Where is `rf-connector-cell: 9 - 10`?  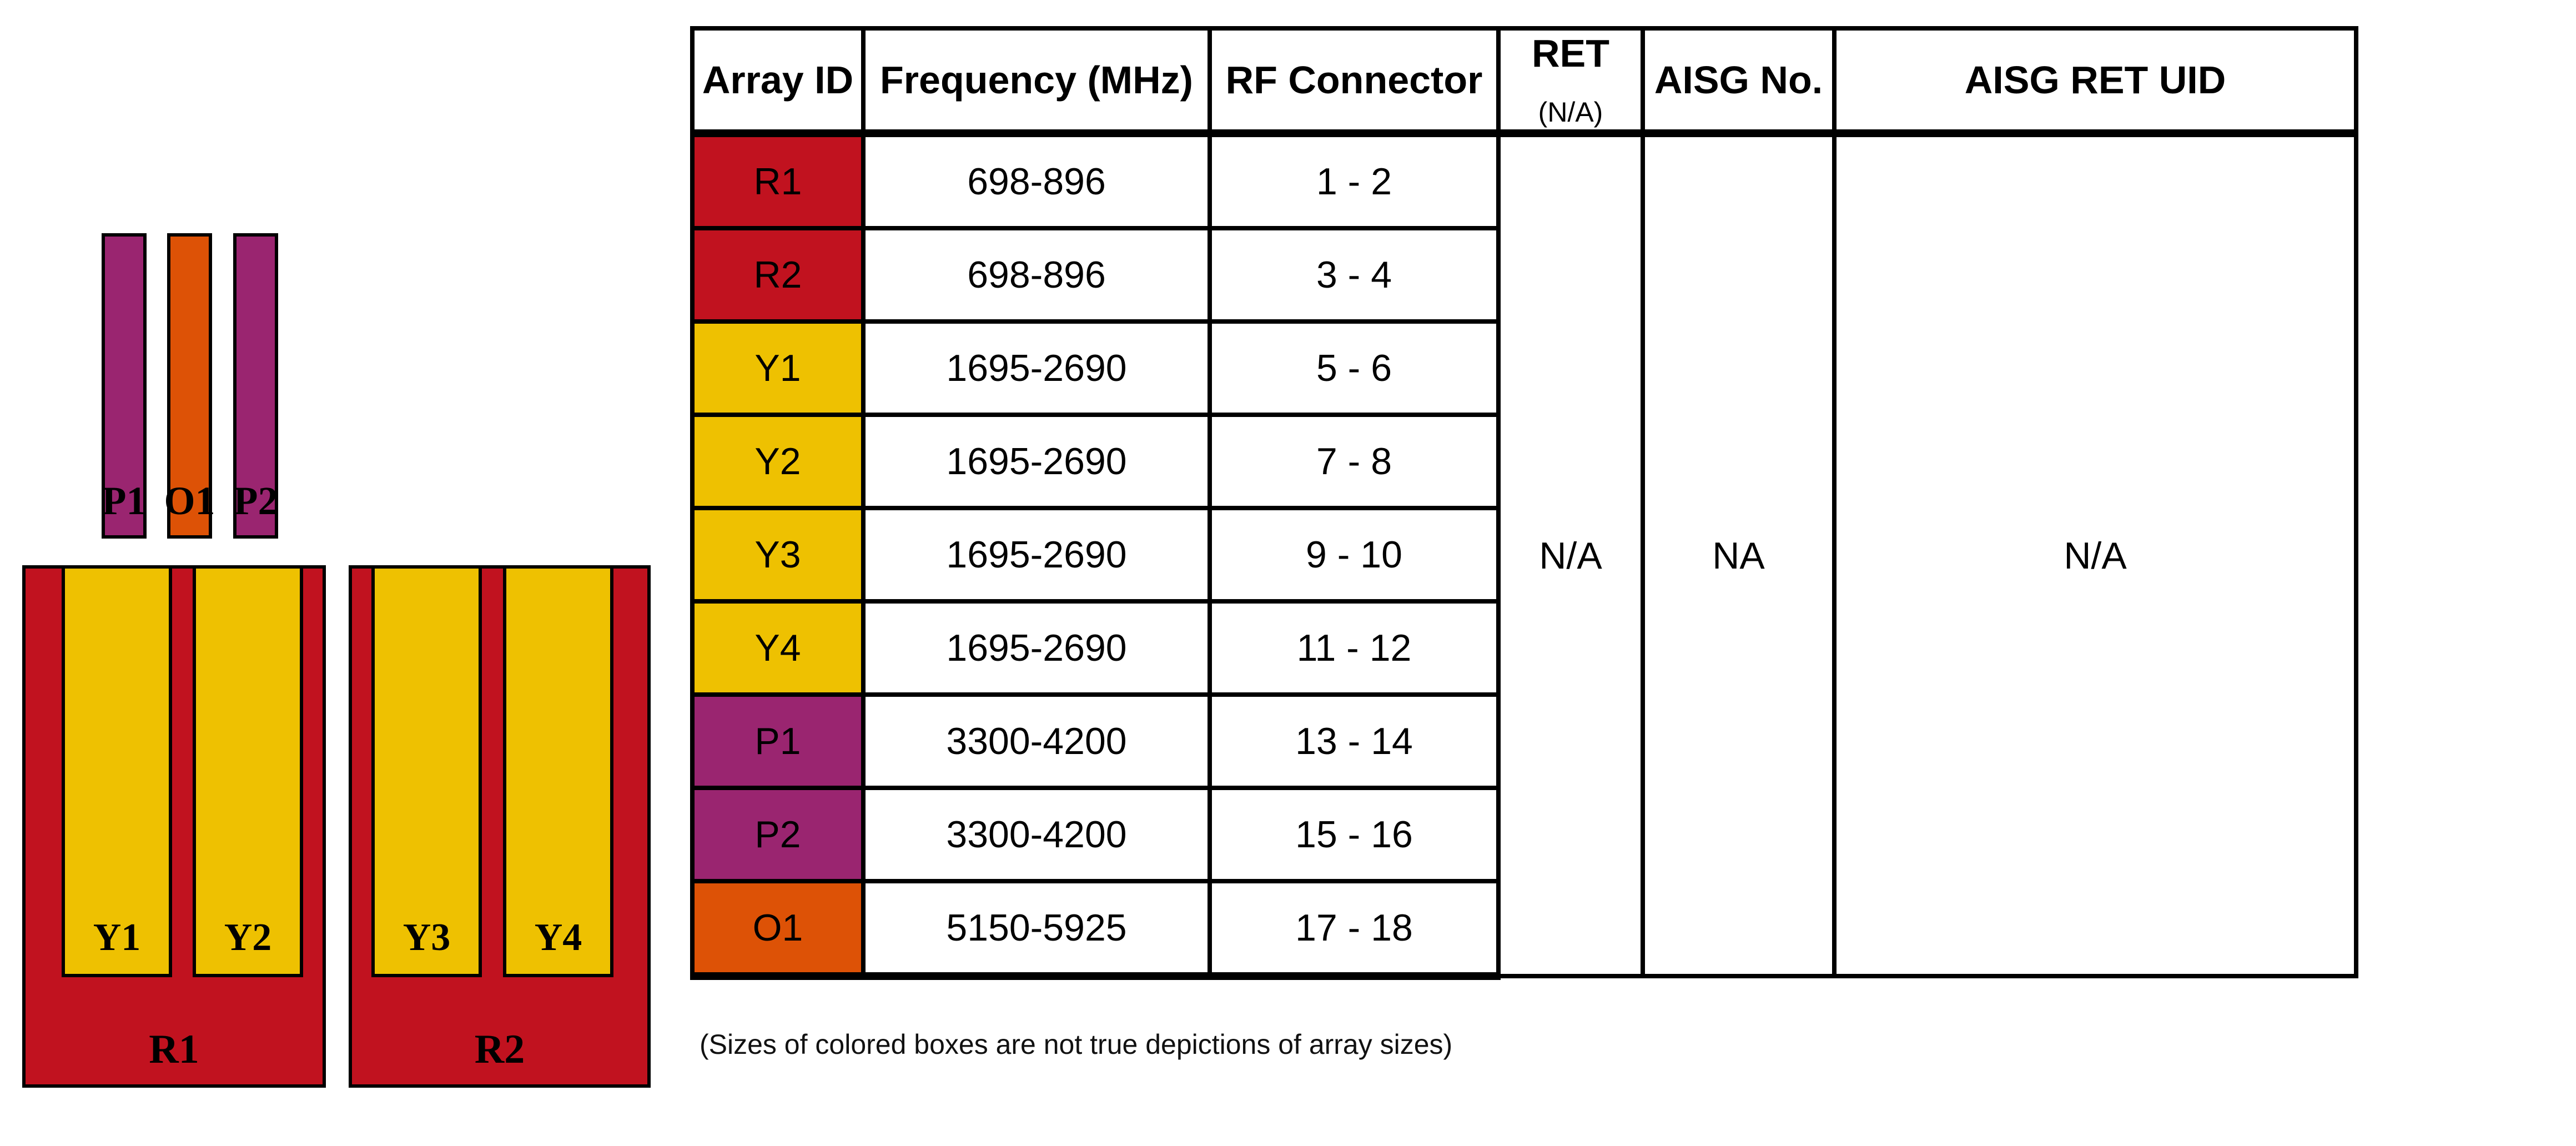 rf-connector-cell: 9 - 10 is located at coordinates (1355, 555).